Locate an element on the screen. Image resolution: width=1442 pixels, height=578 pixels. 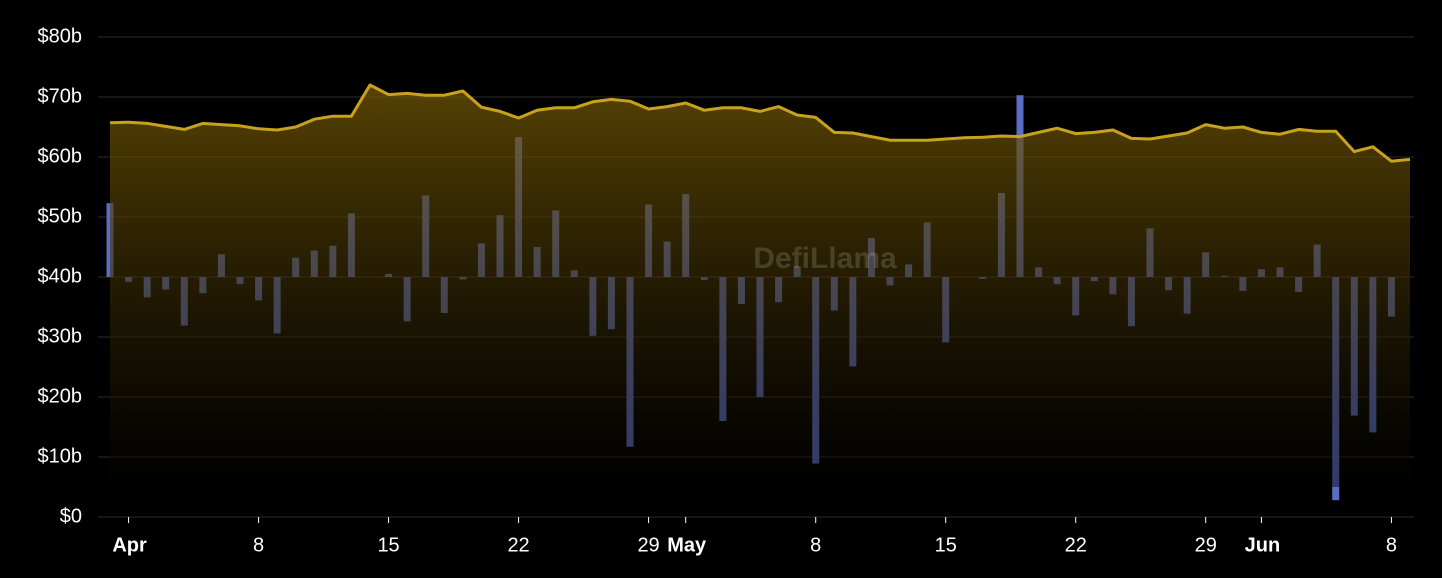
y-tick-label: $10b is located at coordinates (60, 456).